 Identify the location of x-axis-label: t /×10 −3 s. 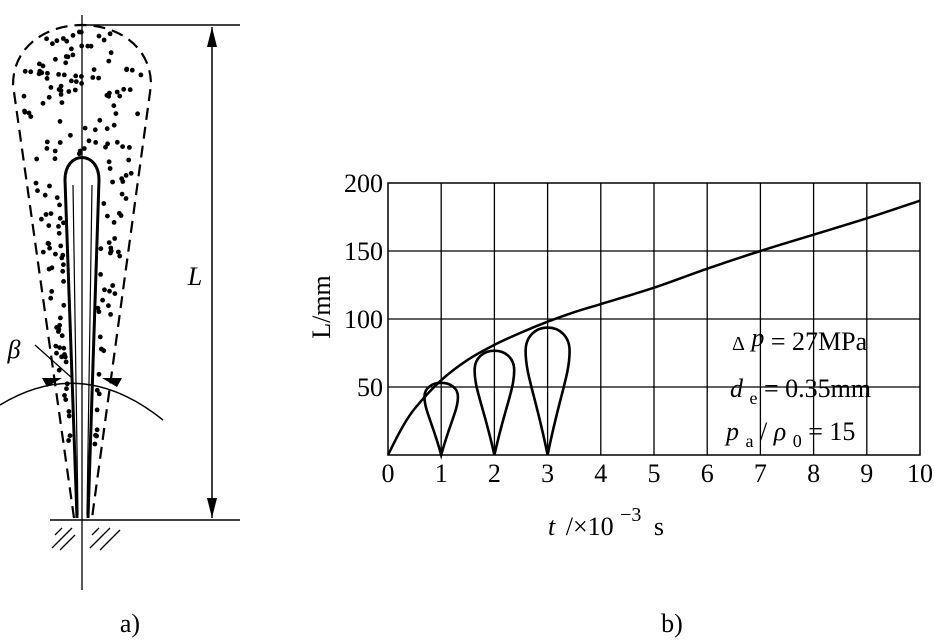
(606, 519).